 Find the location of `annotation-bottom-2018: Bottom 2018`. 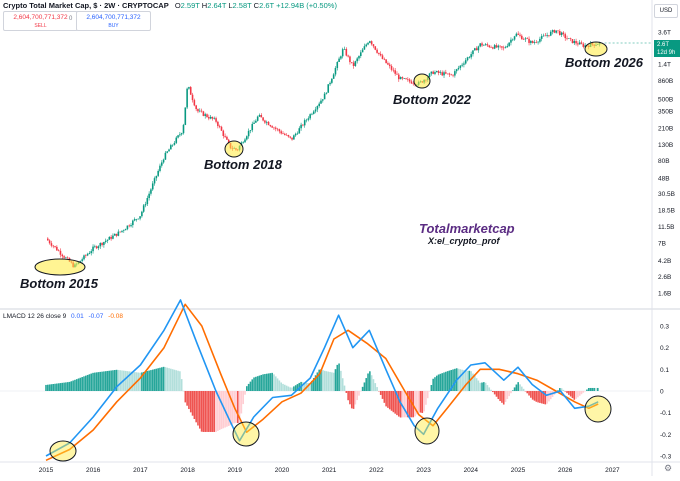

annotation-bottom-2018: Bottom 2018 is located at coordinates (243, 164).